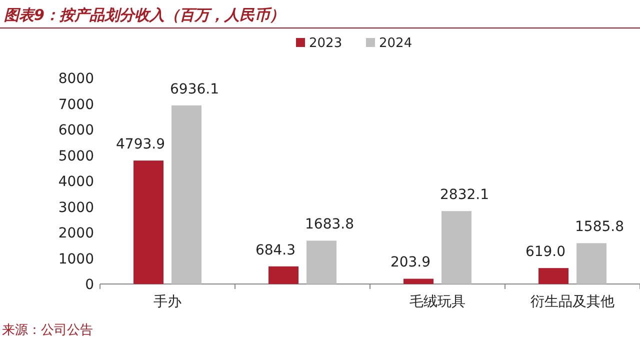  Describe the element at coordinates (168, 302) in the screenshot. I see `x-tick-label: 手办` at that location.